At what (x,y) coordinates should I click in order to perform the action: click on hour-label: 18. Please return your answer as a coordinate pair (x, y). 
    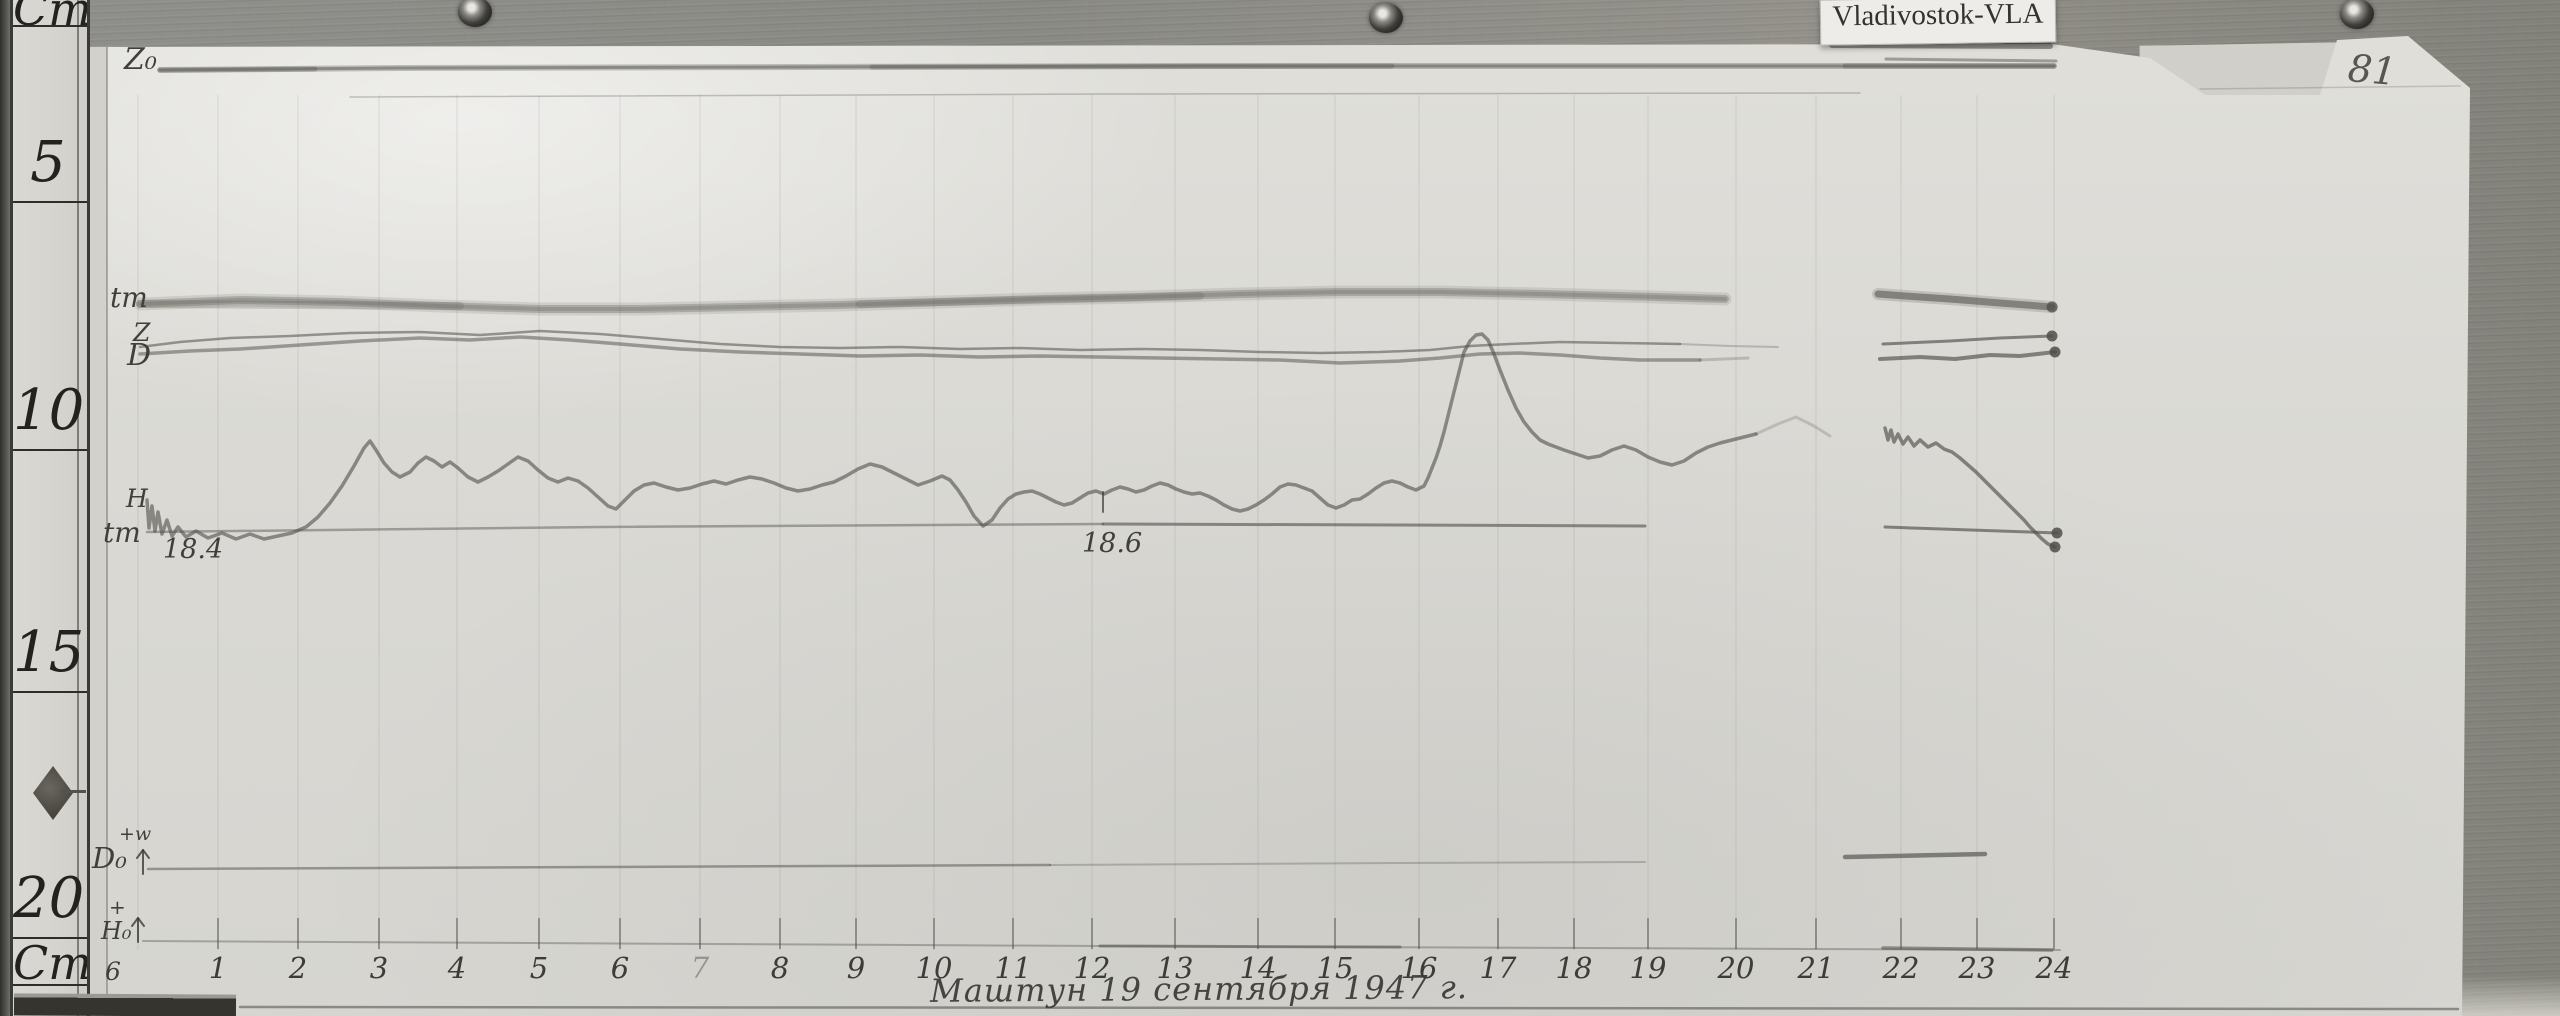
    Looking at the image, I should click on (1574, 968).